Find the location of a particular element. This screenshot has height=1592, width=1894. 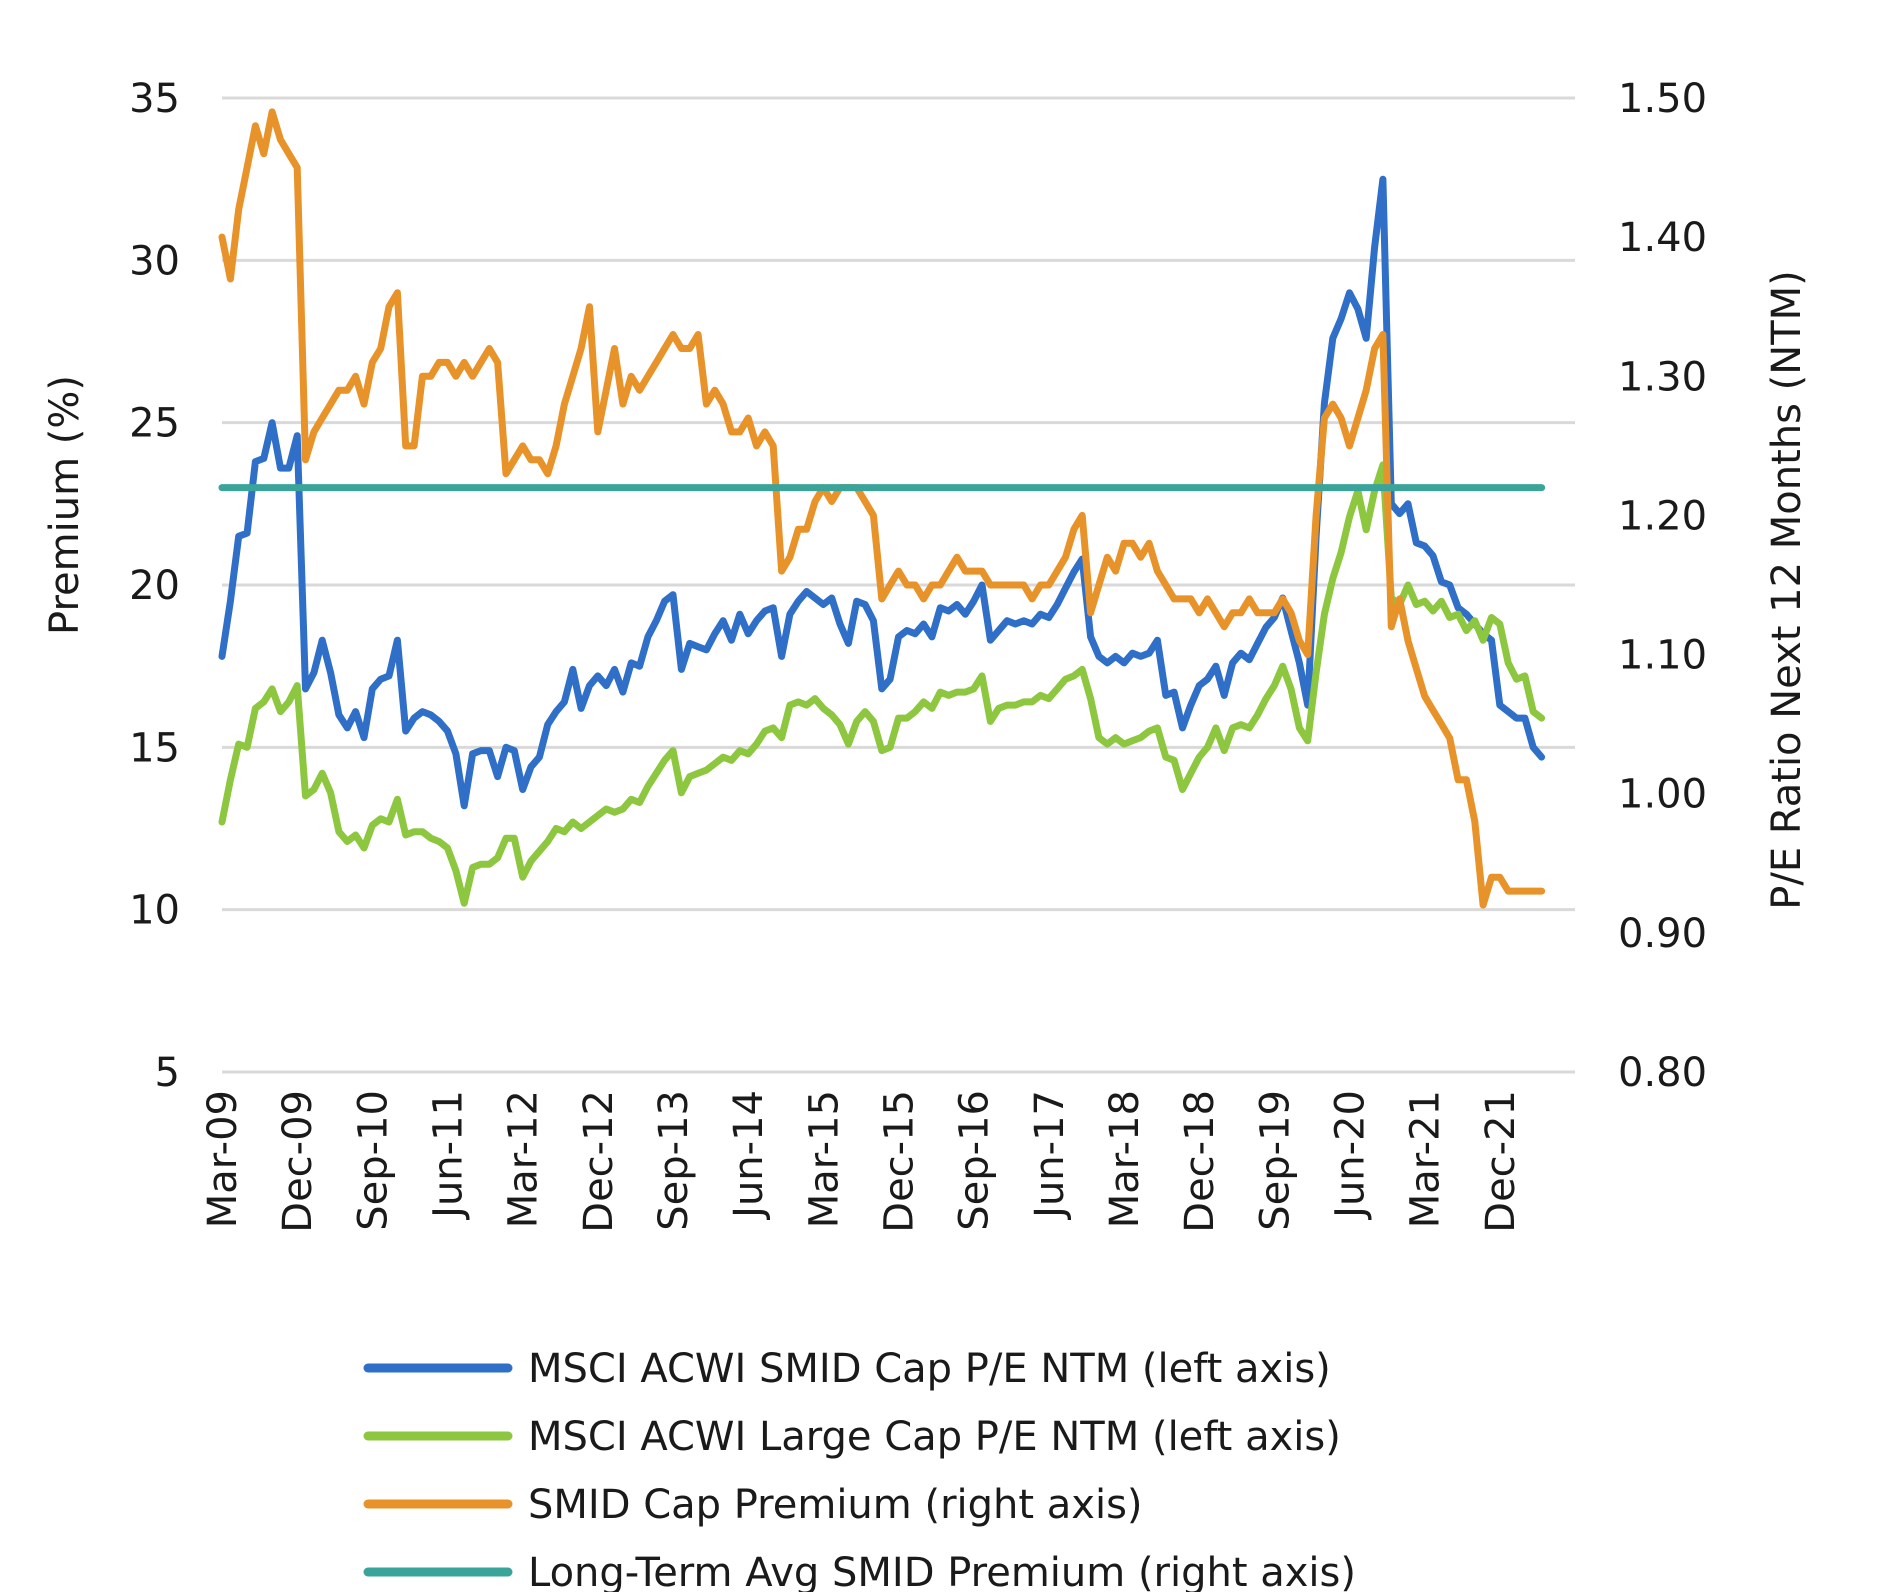

x-tick-label: Jun-20 is located at coordinates (1351, 1155).